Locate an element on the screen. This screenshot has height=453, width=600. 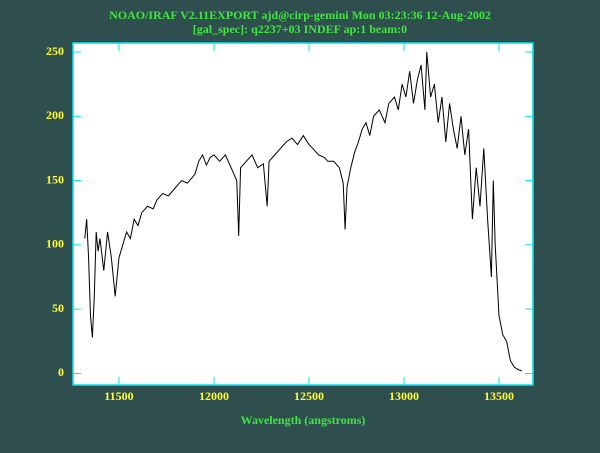
y-tick-label: 100 is located at coordinates (55, 244).